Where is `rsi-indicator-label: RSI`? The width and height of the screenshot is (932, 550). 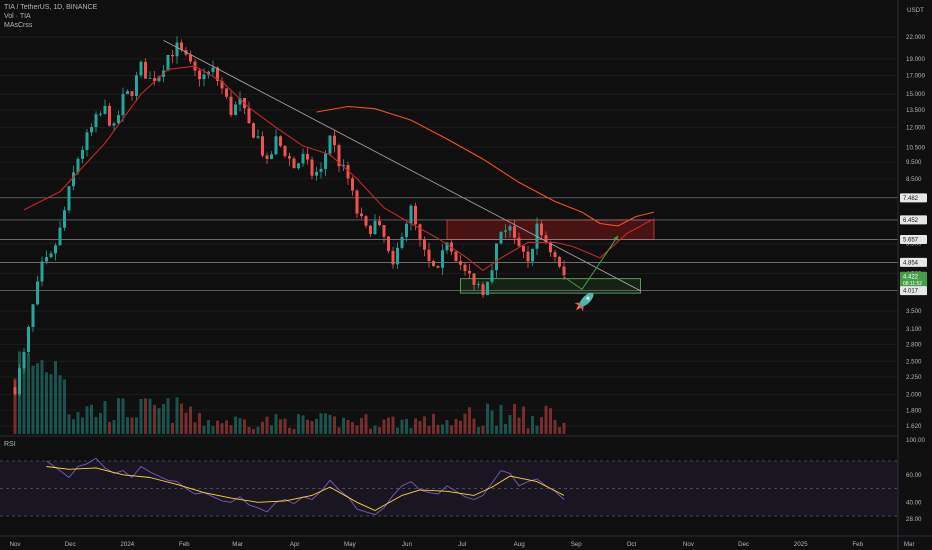 rsi-indicator-label: RSI is located at coordinates (10, 444).